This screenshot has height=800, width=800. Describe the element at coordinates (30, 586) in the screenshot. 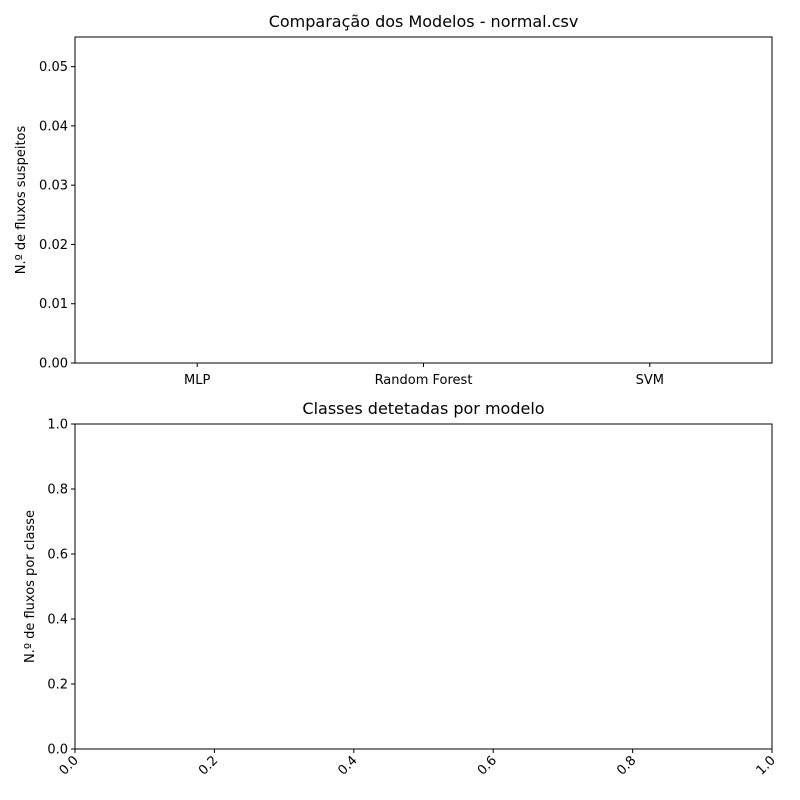

I see `y-axis-label: N.º de fluxos por classe` at that location.